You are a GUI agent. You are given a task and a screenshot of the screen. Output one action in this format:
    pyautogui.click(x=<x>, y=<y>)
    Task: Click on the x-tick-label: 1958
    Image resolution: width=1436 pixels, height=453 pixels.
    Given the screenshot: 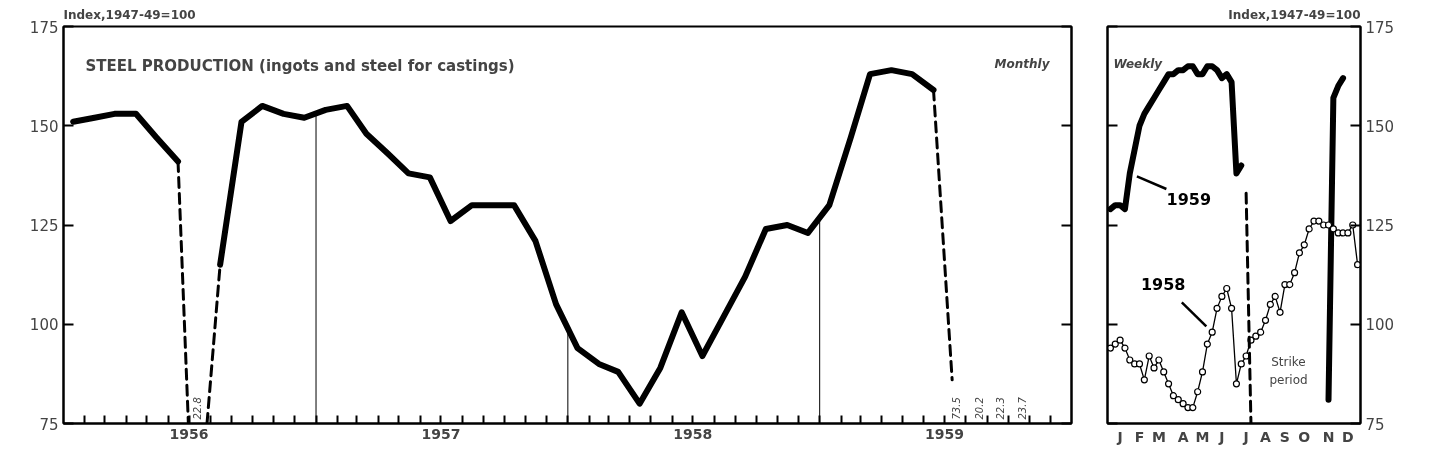 What is the action you would take?
    pyautogui.click(x=693, y=433)
    